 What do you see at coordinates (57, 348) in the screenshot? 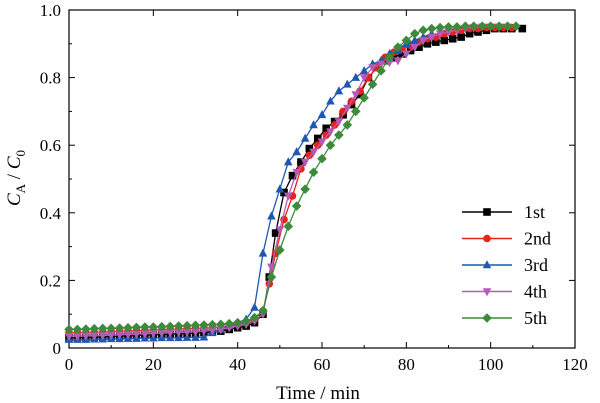
I see `y-tick-label: 0` at bounding box center [57, 348].